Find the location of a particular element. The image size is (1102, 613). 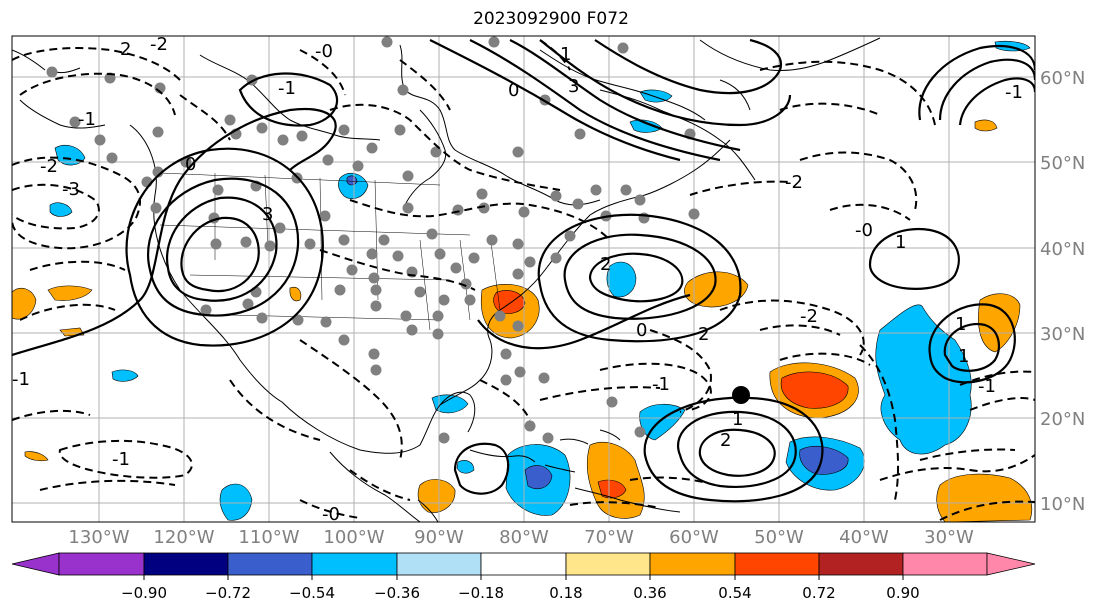

latitude-labels: 60°N 50°N 40°N 30°N 20°N 10°N is located at coordinates (1062, 291).